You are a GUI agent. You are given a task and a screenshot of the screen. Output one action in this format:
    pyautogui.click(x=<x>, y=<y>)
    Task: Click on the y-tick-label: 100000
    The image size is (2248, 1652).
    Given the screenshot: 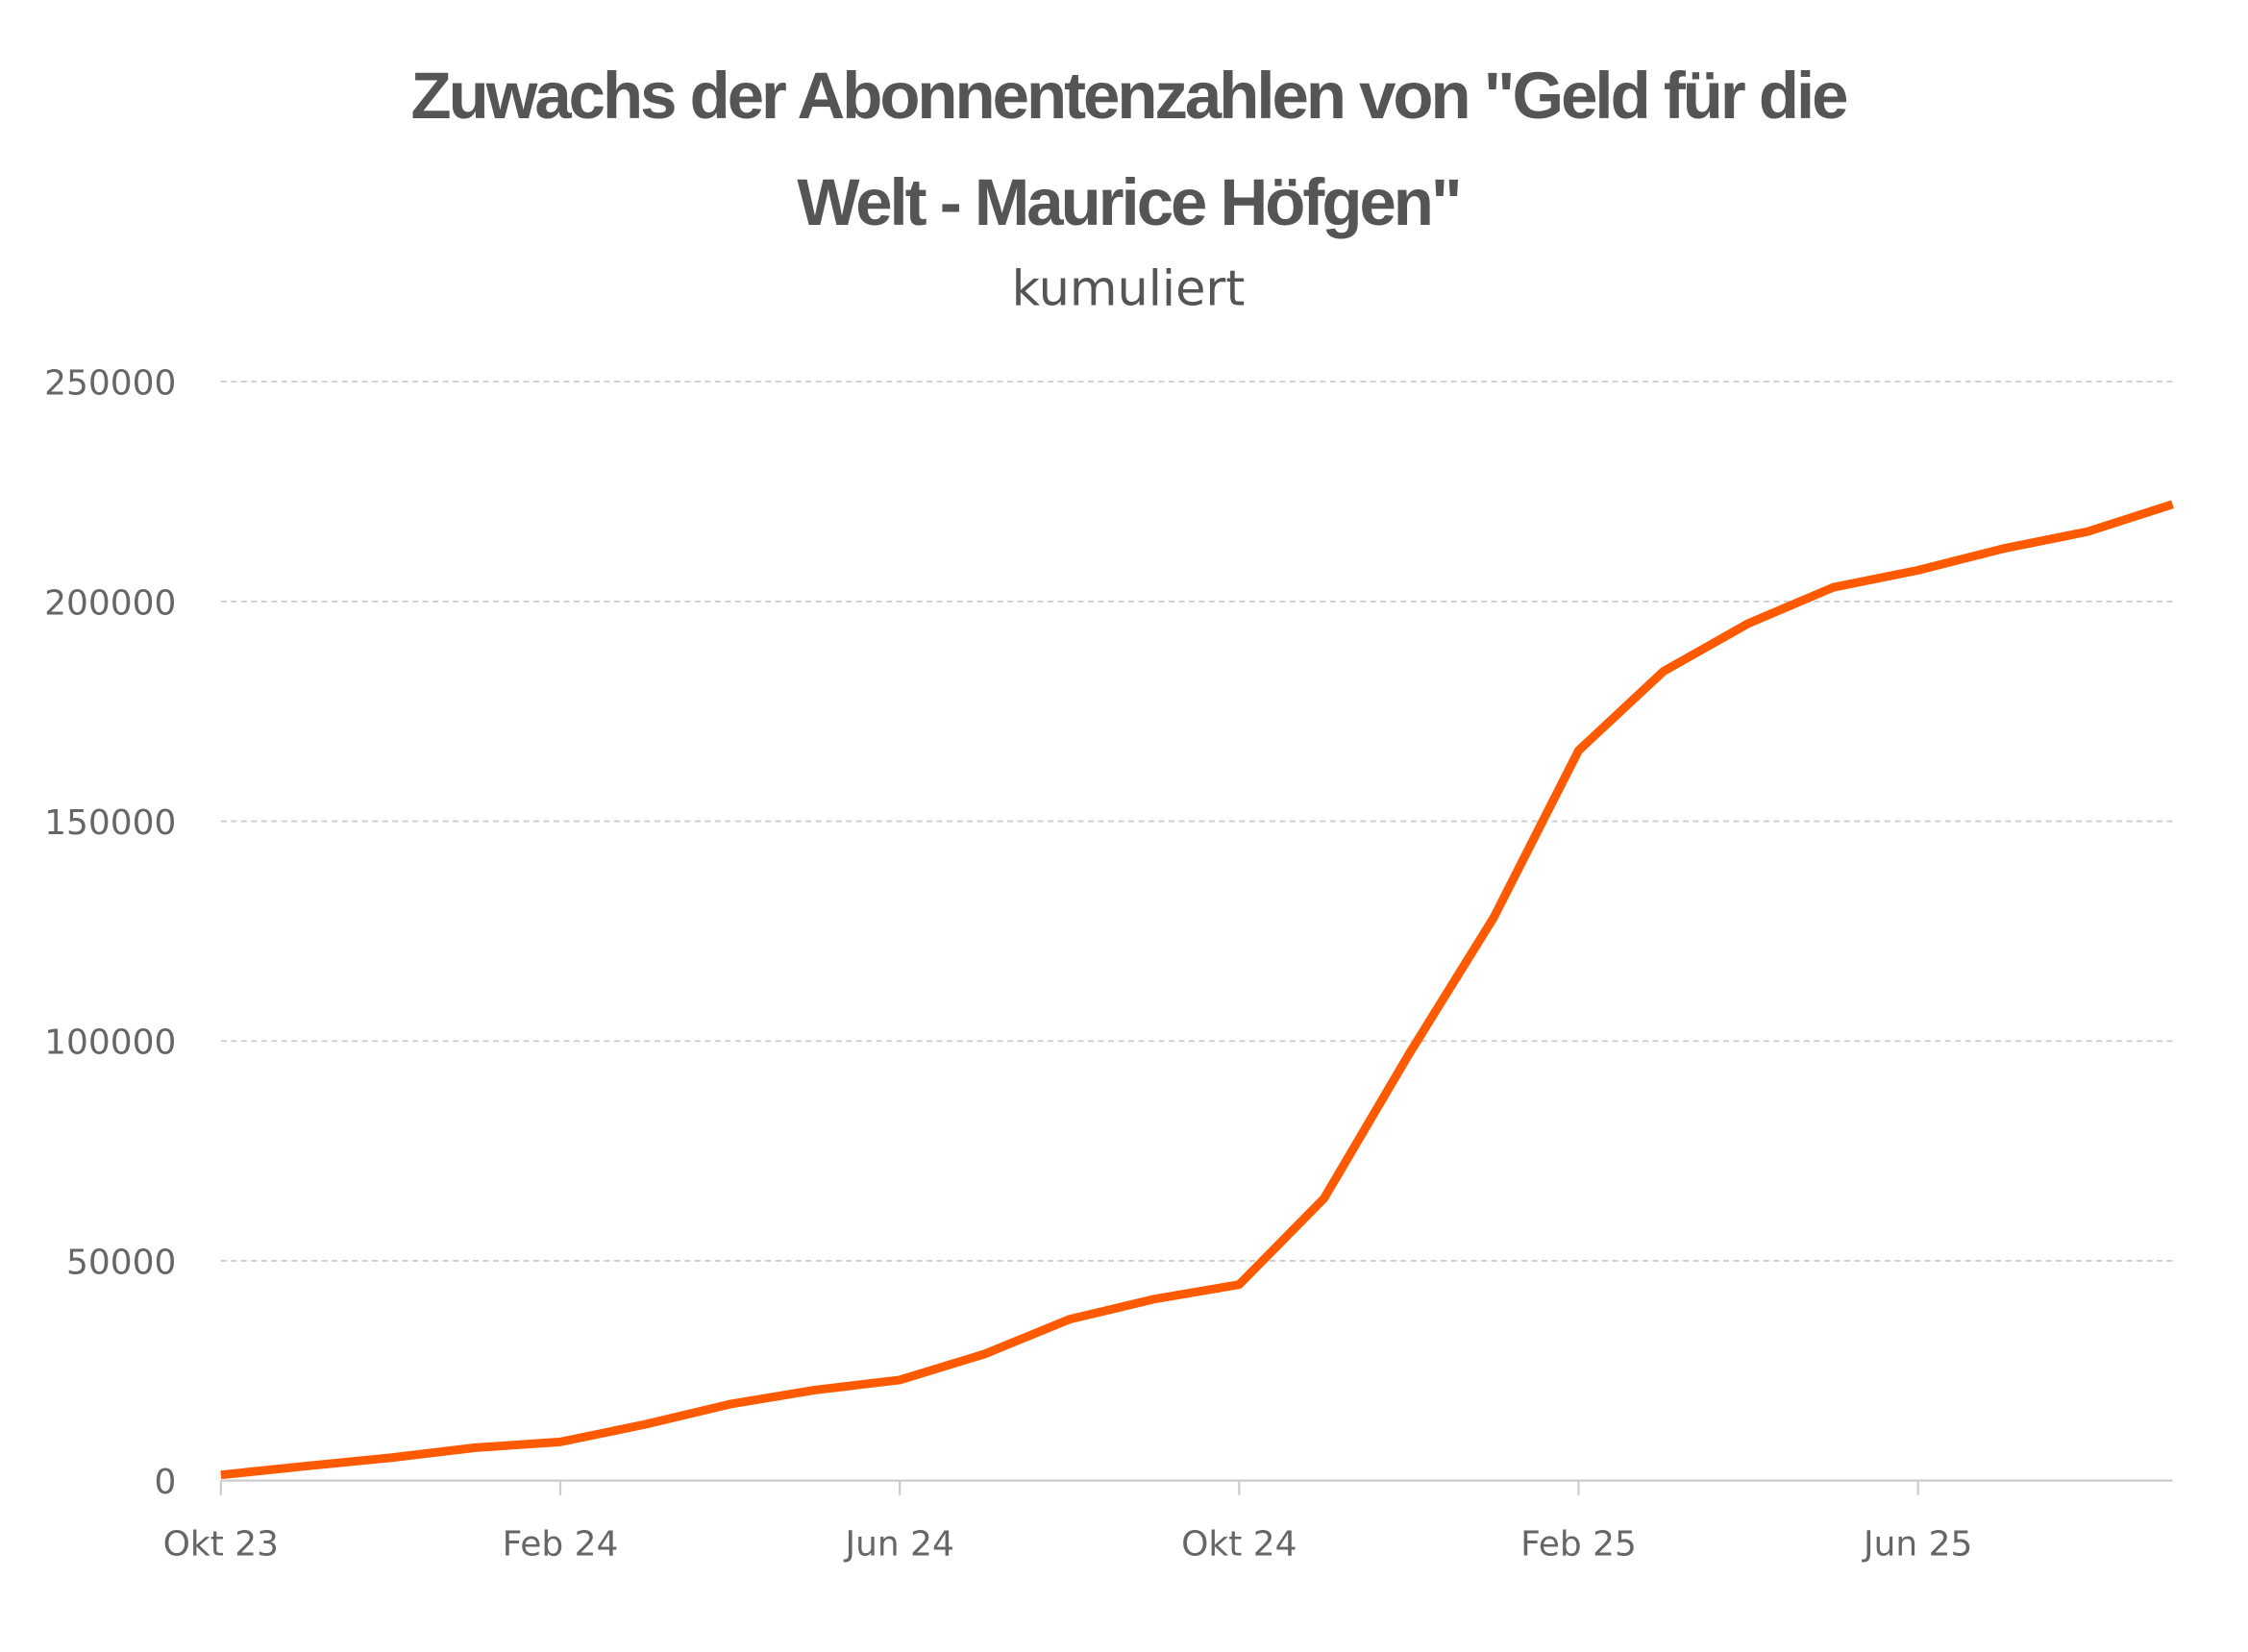 What is the action you would take?
    pyautogui.click(x=110, y=1043)
    